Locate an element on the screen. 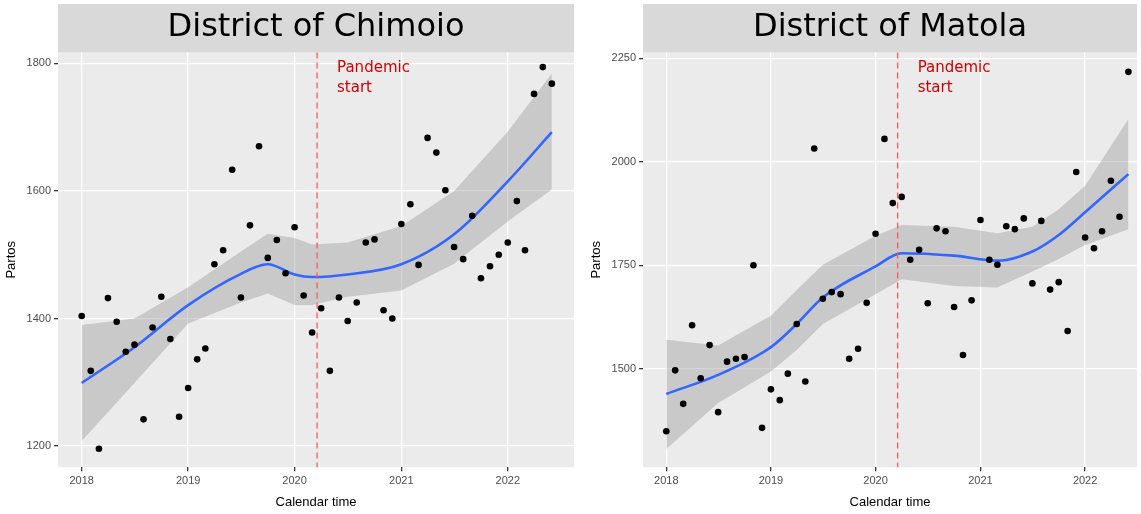 Image resolution: width=1141 pixels, height=514 pixels. x-axis-title: Calendar time is located at coordinates (890, 501).